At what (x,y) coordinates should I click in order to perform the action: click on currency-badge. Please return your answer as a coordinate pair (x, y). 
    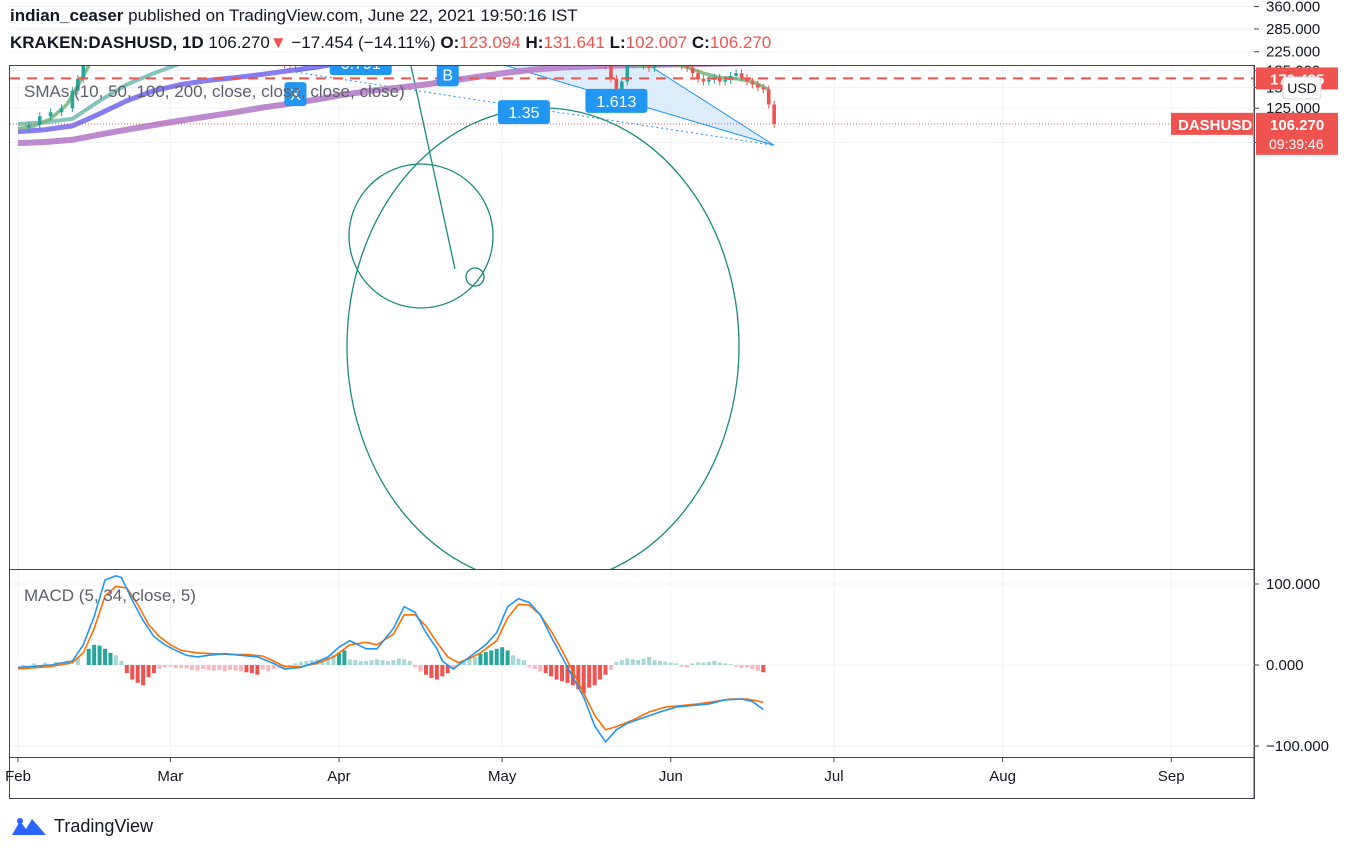
    Looking at the image, I should click on (1302, 88).